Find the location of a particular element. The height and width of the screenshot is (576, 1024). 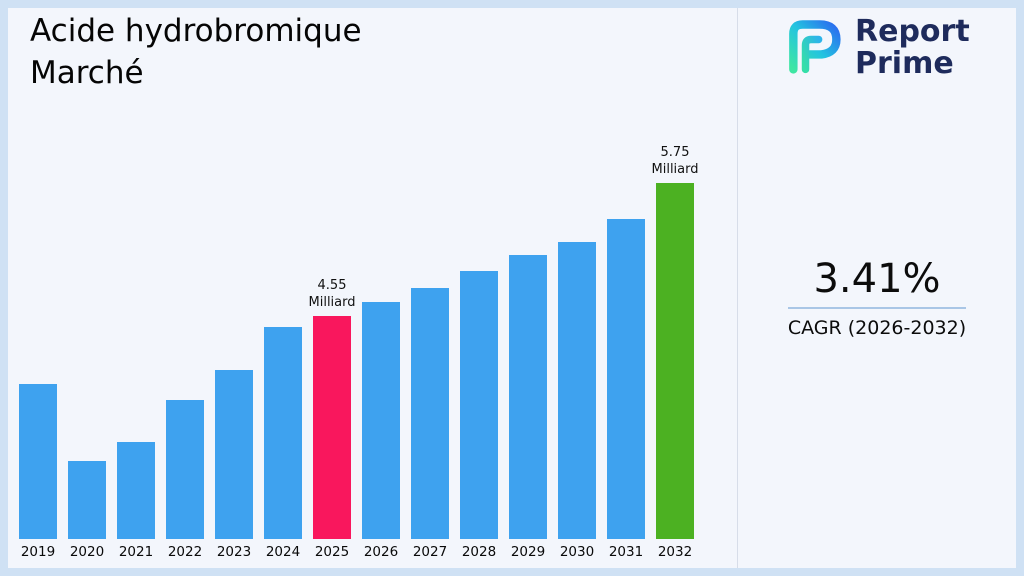

x-axis-label-2024: 2024 is located at coordinates (283, 552).